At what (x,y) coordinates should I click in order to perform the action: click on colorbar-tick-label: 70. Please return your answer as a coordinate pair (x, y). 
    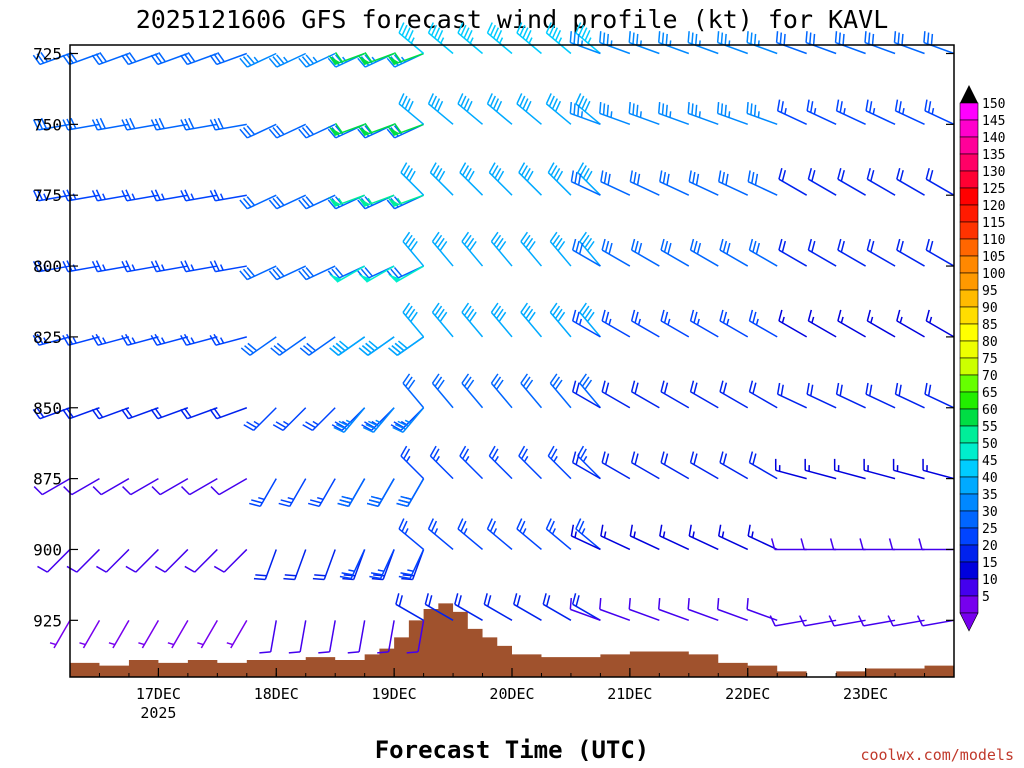
    Looking at the image, I should click on (990, 376).